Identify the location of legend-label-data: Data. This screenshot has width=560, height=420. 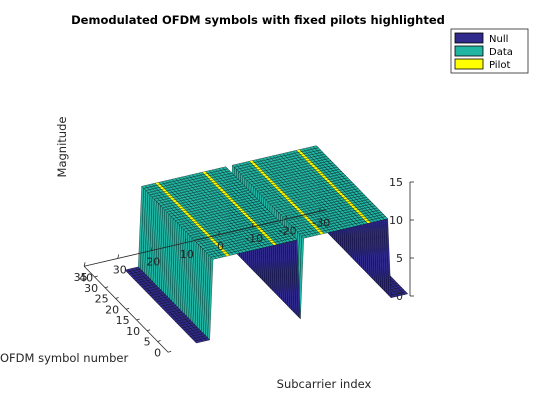
(501, 52).